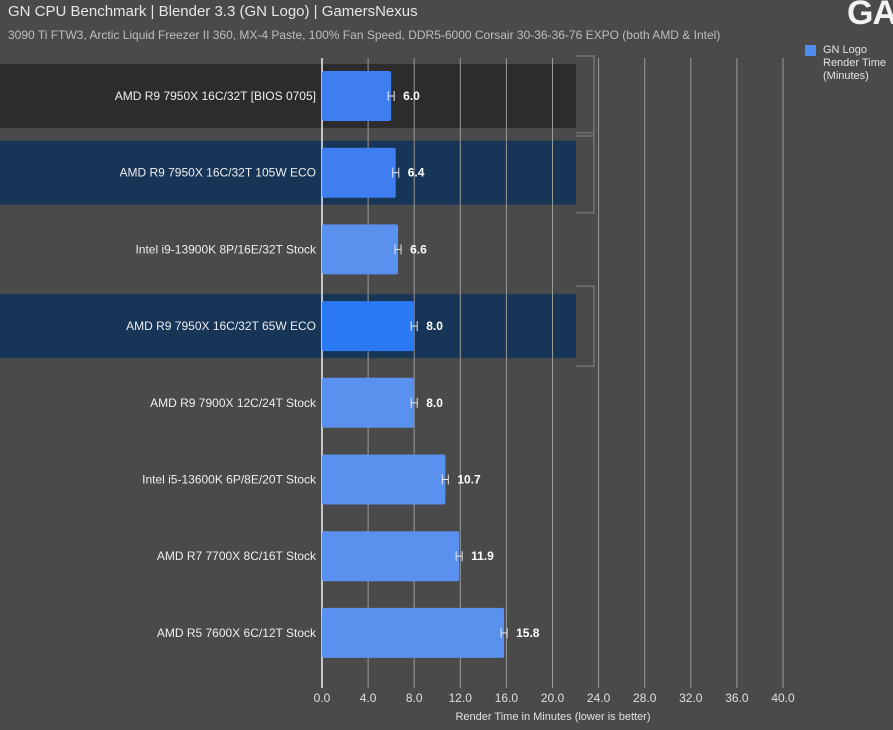 The height and width of the screenshot is (730, 893). Describe the element at coordinates (854, 63) in the screenshot. I see `legend-label: GN Logo Render Time (Minutes)` at that location.